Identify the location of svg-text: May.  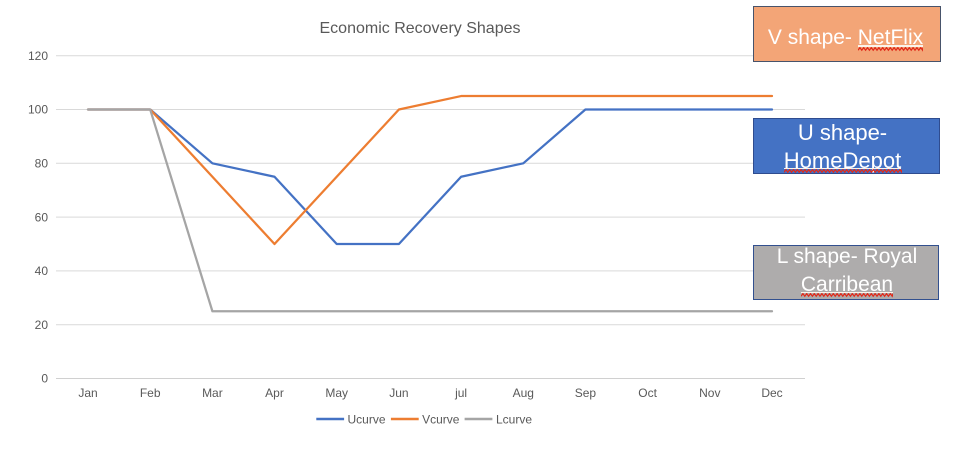
(336, 393).